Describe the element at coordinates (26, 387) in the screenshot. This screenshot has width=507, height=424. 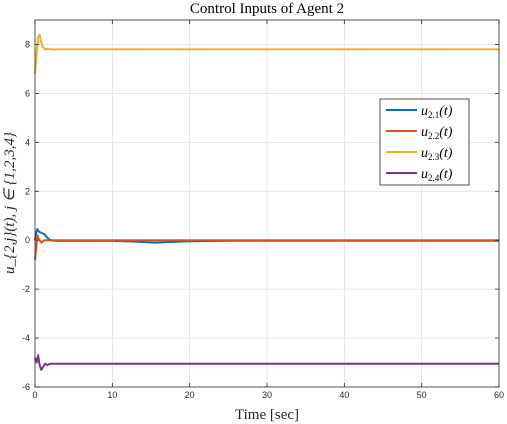
I see `y-tick-label: -6` at that location.